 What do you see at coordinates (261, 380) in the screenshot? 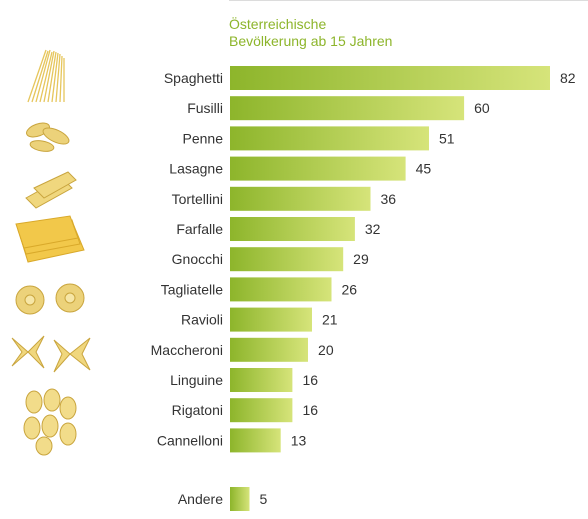
I see `bar-linguine` at bounding box center [261, 380].